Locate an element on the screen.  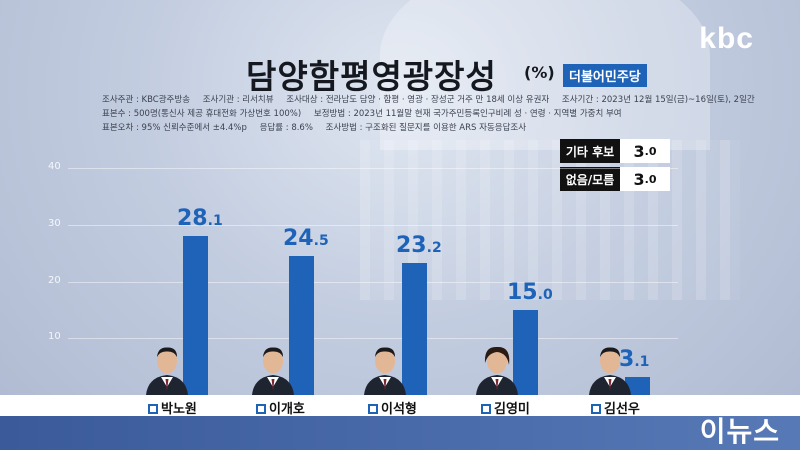
meta-item: 조사기관 : 리서치뷰 is located at coordinates (238, 100).